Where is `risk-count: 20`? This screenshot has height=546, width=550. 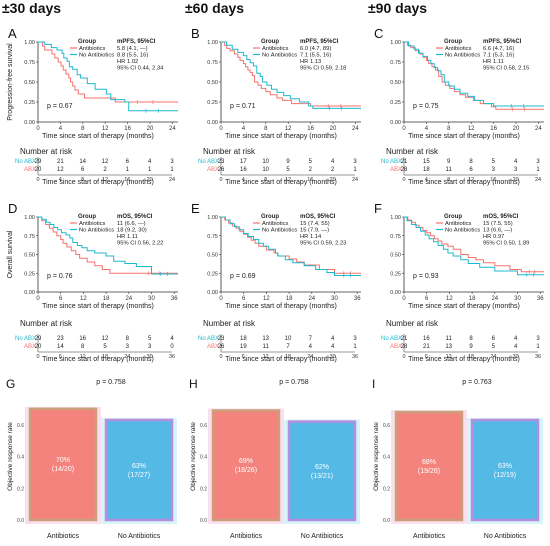
risk-count: 20 is located at coordinates (38, 170).